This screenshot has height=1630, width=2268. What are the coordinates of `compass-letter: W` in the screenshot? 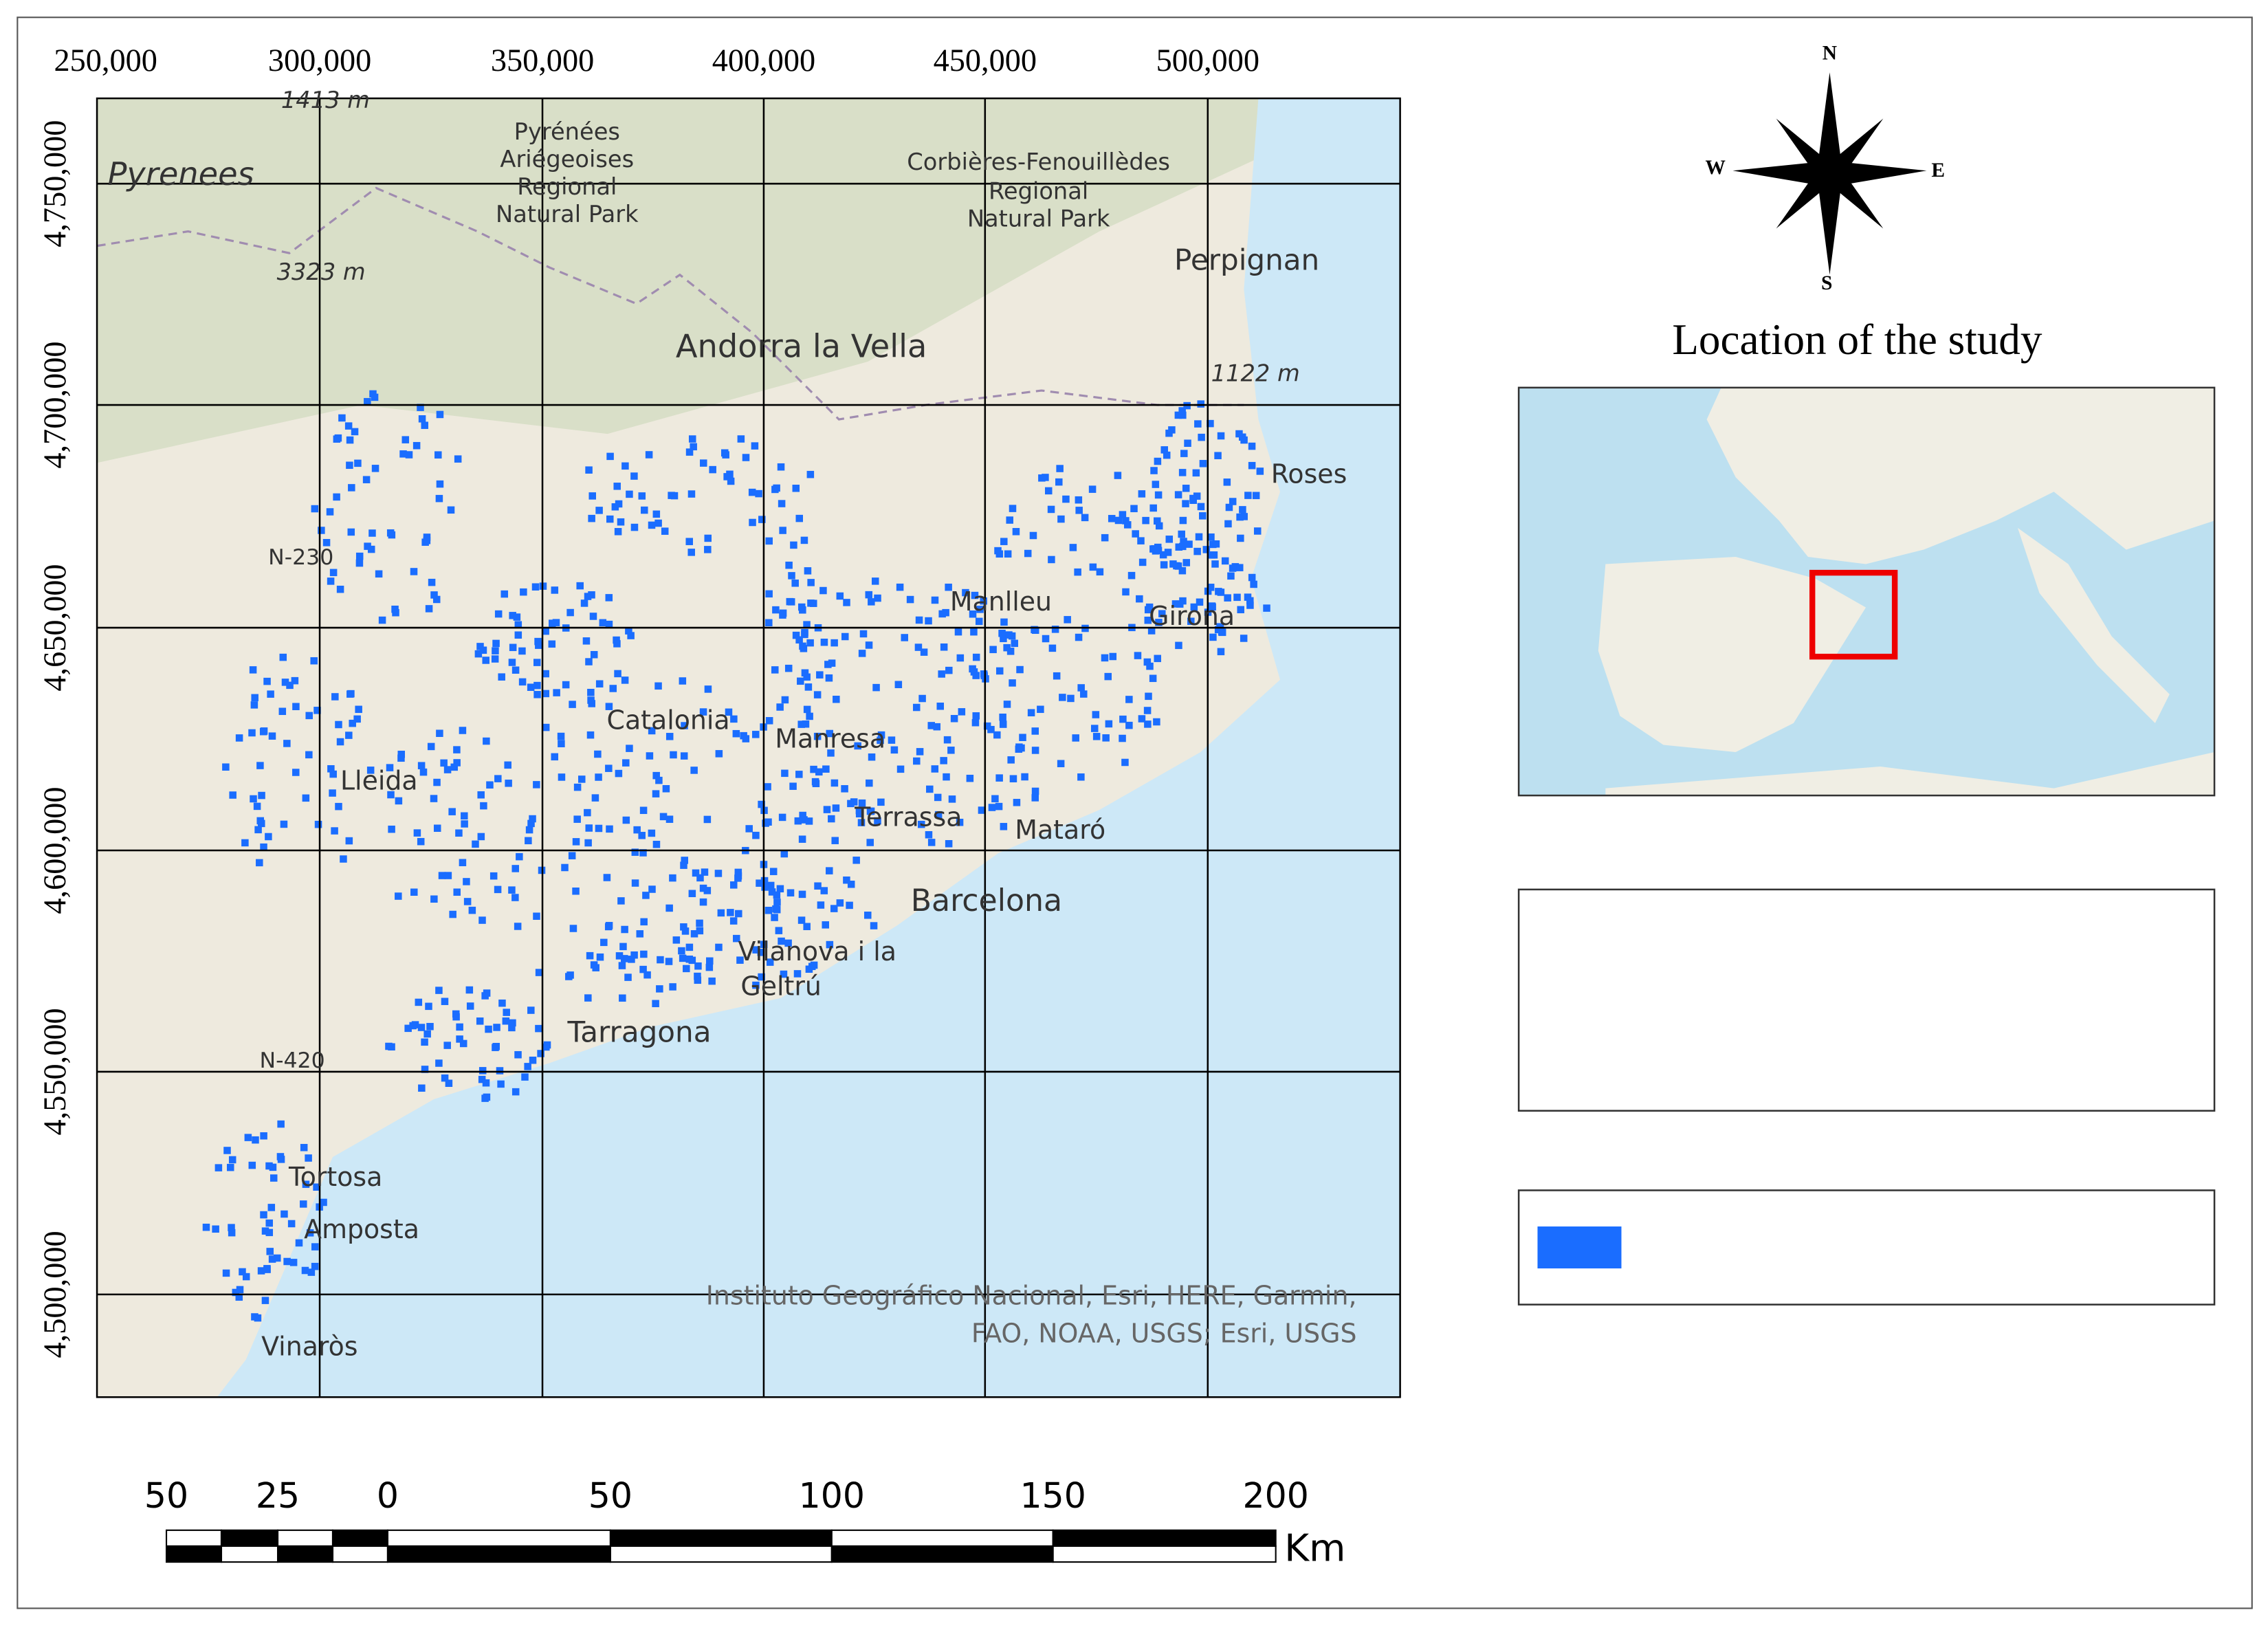 It's located at (1716, 168).